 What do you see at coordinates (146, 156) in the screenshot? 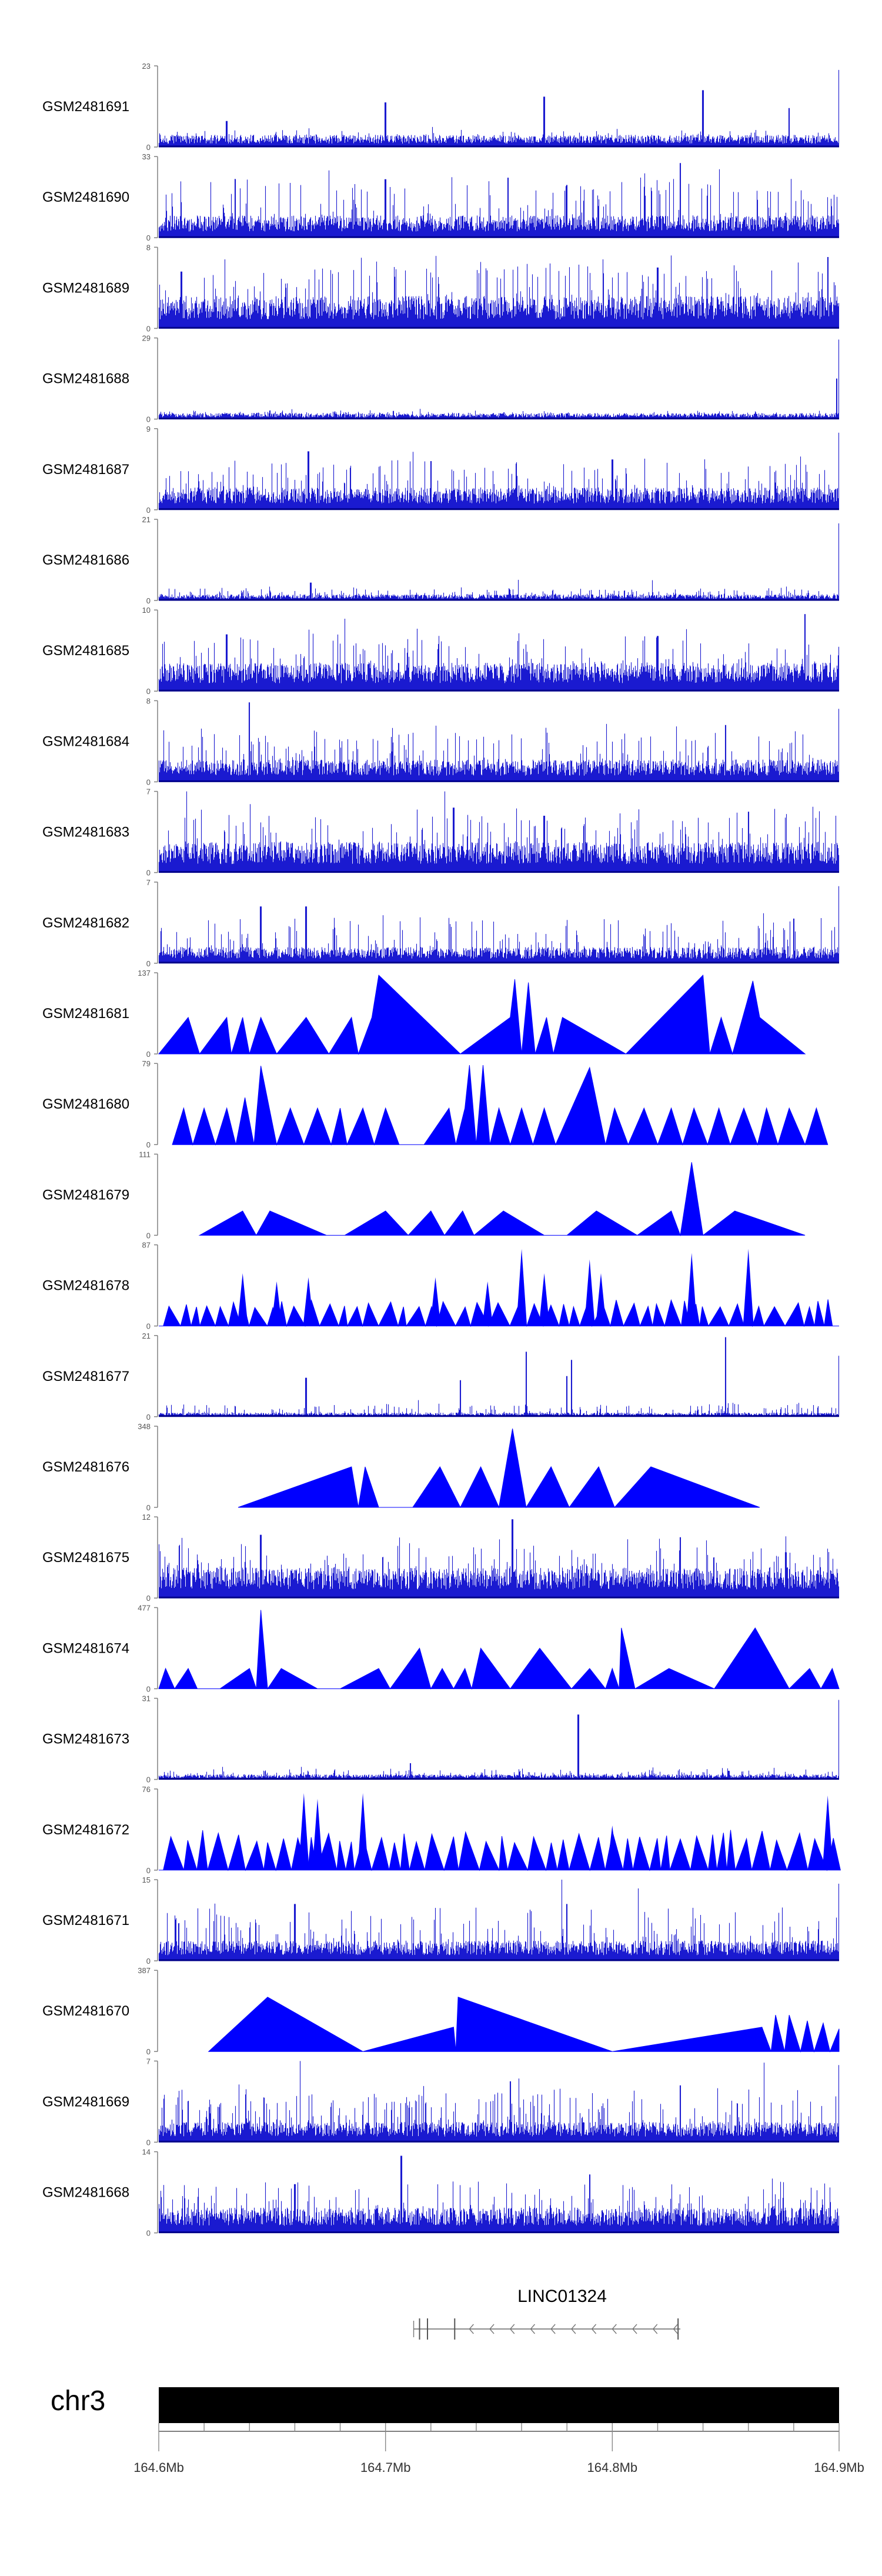
I see `y-axis-max-label: 33` at bounding box center [146, 156].